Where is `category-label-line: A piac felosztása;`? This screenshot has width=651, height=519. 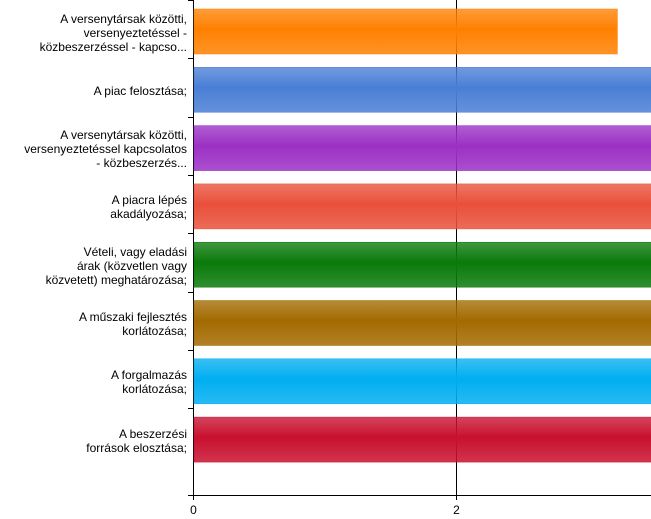 category-label-line: A piac felosztása; is located at coordinates (140, 90).